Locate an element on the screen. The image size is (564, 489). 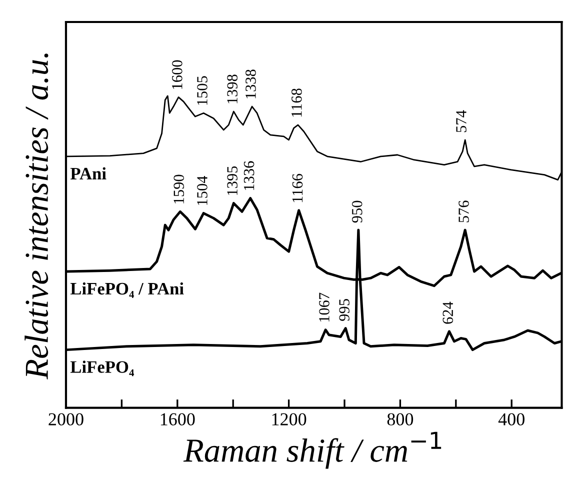
annotation: 995 is located at coordinates (344, 310).